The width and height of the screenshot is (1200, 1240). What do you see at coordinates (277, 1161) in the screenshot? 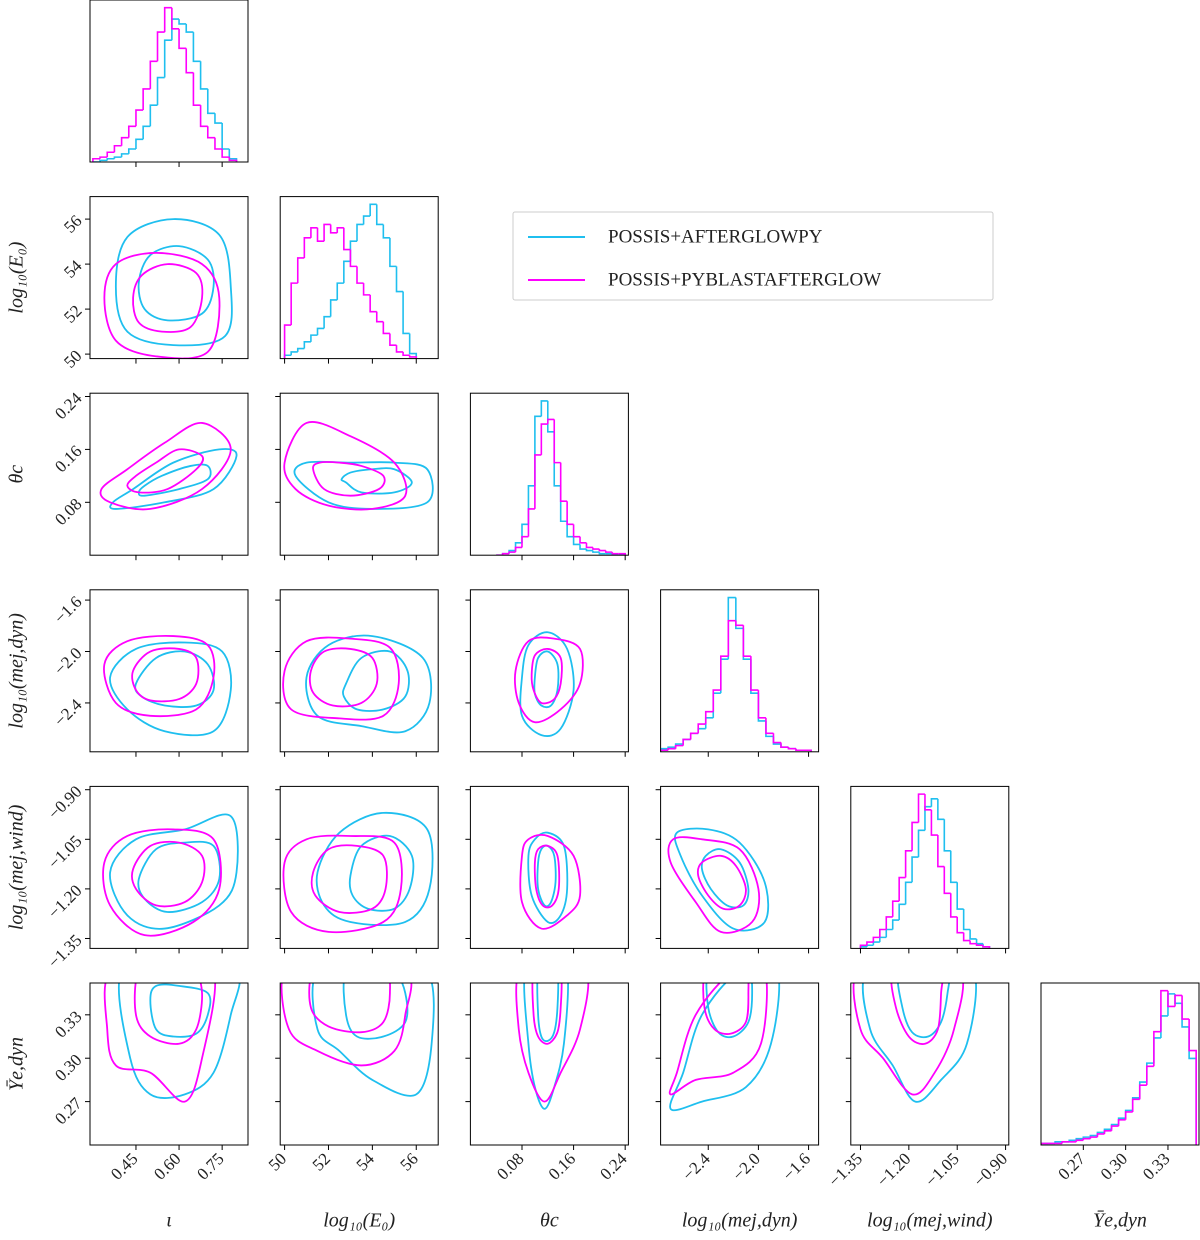
I see `x-tick-label: 50` at bounding box center [277, 1161].